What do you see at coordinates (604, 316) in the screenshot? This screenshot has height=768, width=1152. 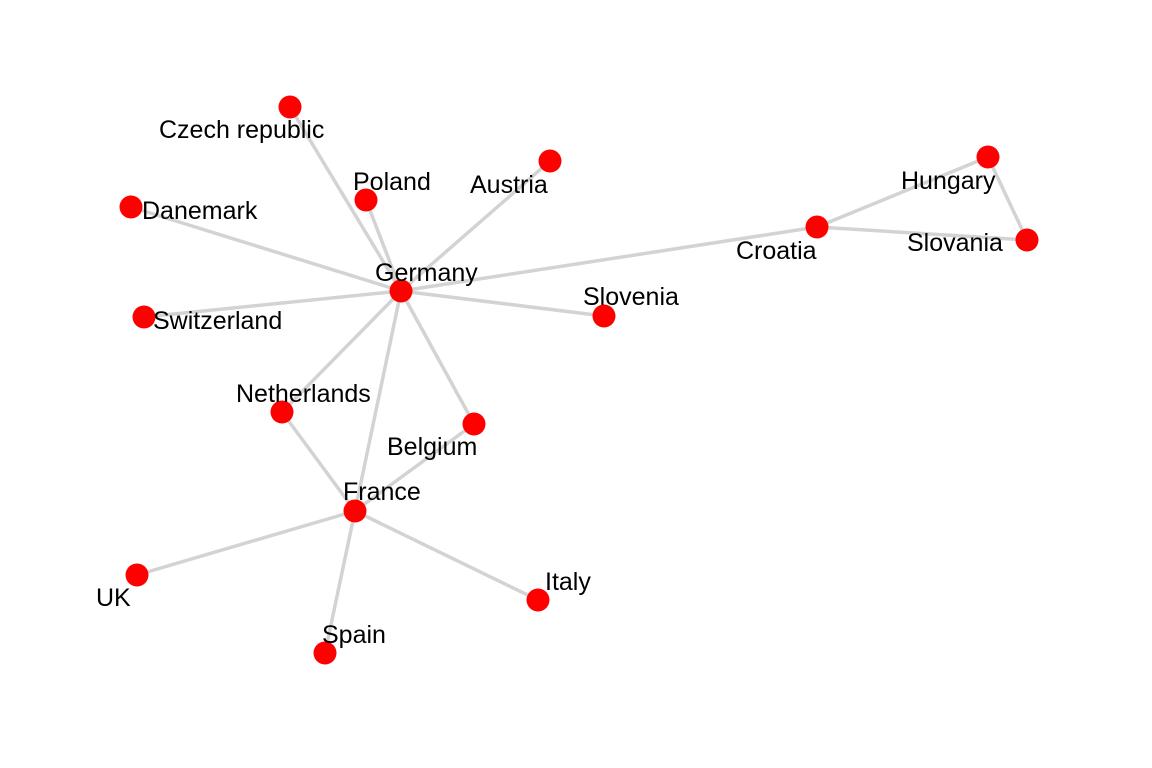 I see `node-slovenia` at bounding box center [604, 316].